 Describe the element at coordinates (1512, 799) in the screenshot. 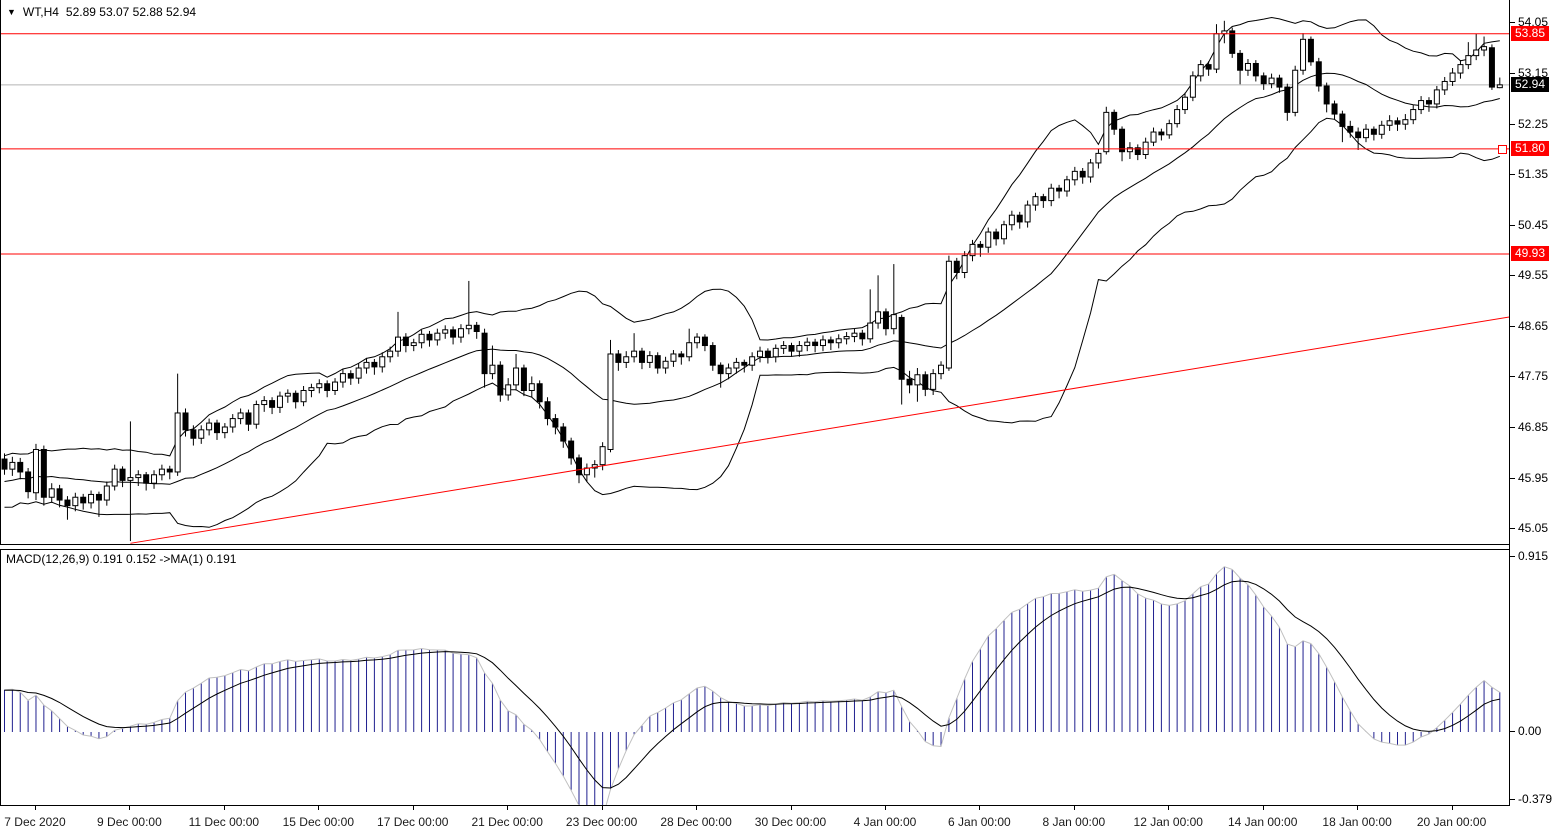

I see `macd-axis-tick` at that location.